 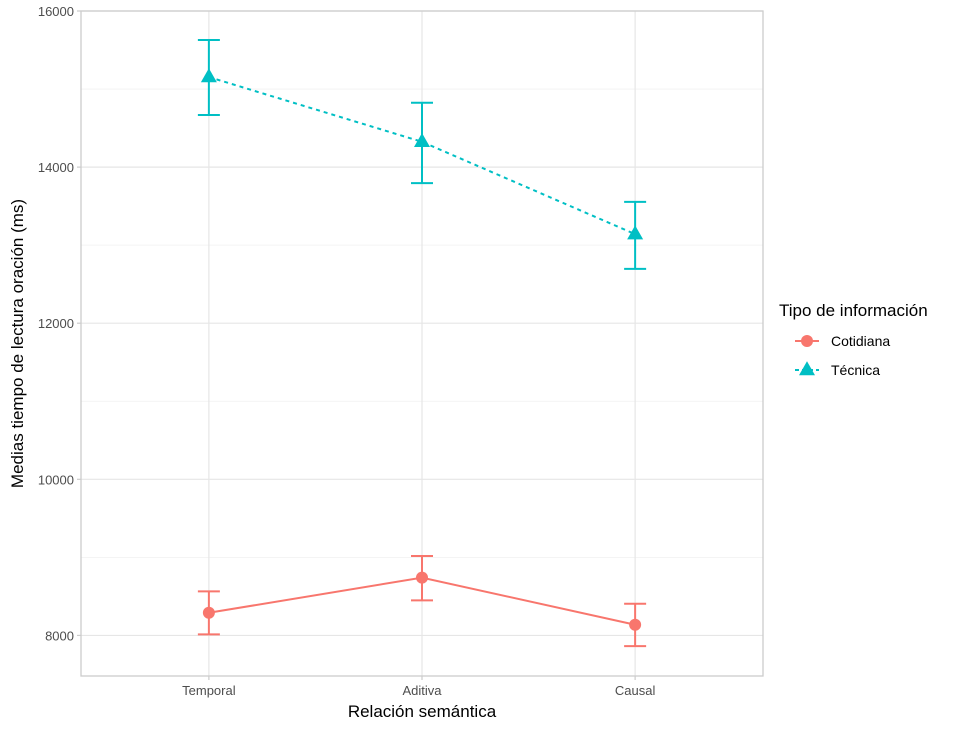 What do you see at coordinates (56, 323) in the screenshot?
I see `y-tick-label: 12000` at bounding box center [56, 323].